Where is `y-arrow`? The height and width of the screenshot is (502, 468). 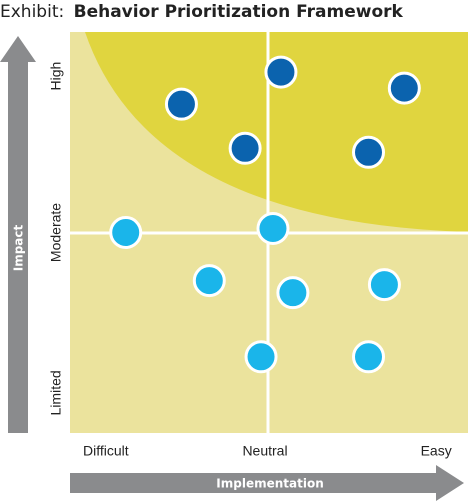
y-arrow is located at coordinates (18, 234).